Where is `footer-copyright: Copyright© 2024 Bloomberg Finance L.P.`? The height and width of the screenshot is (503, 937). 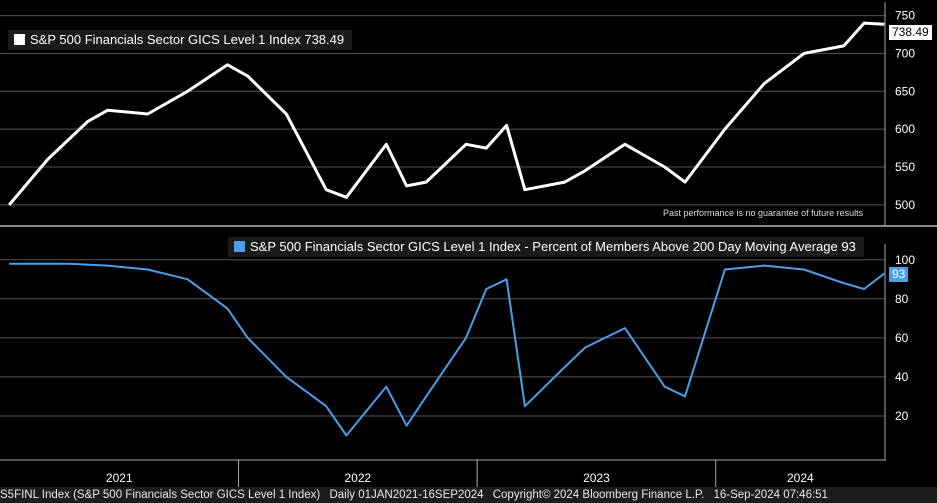 footer-copyright: Copyright© 2024 Bloomberg Finance L.P. is located at coordinates (598, 495).